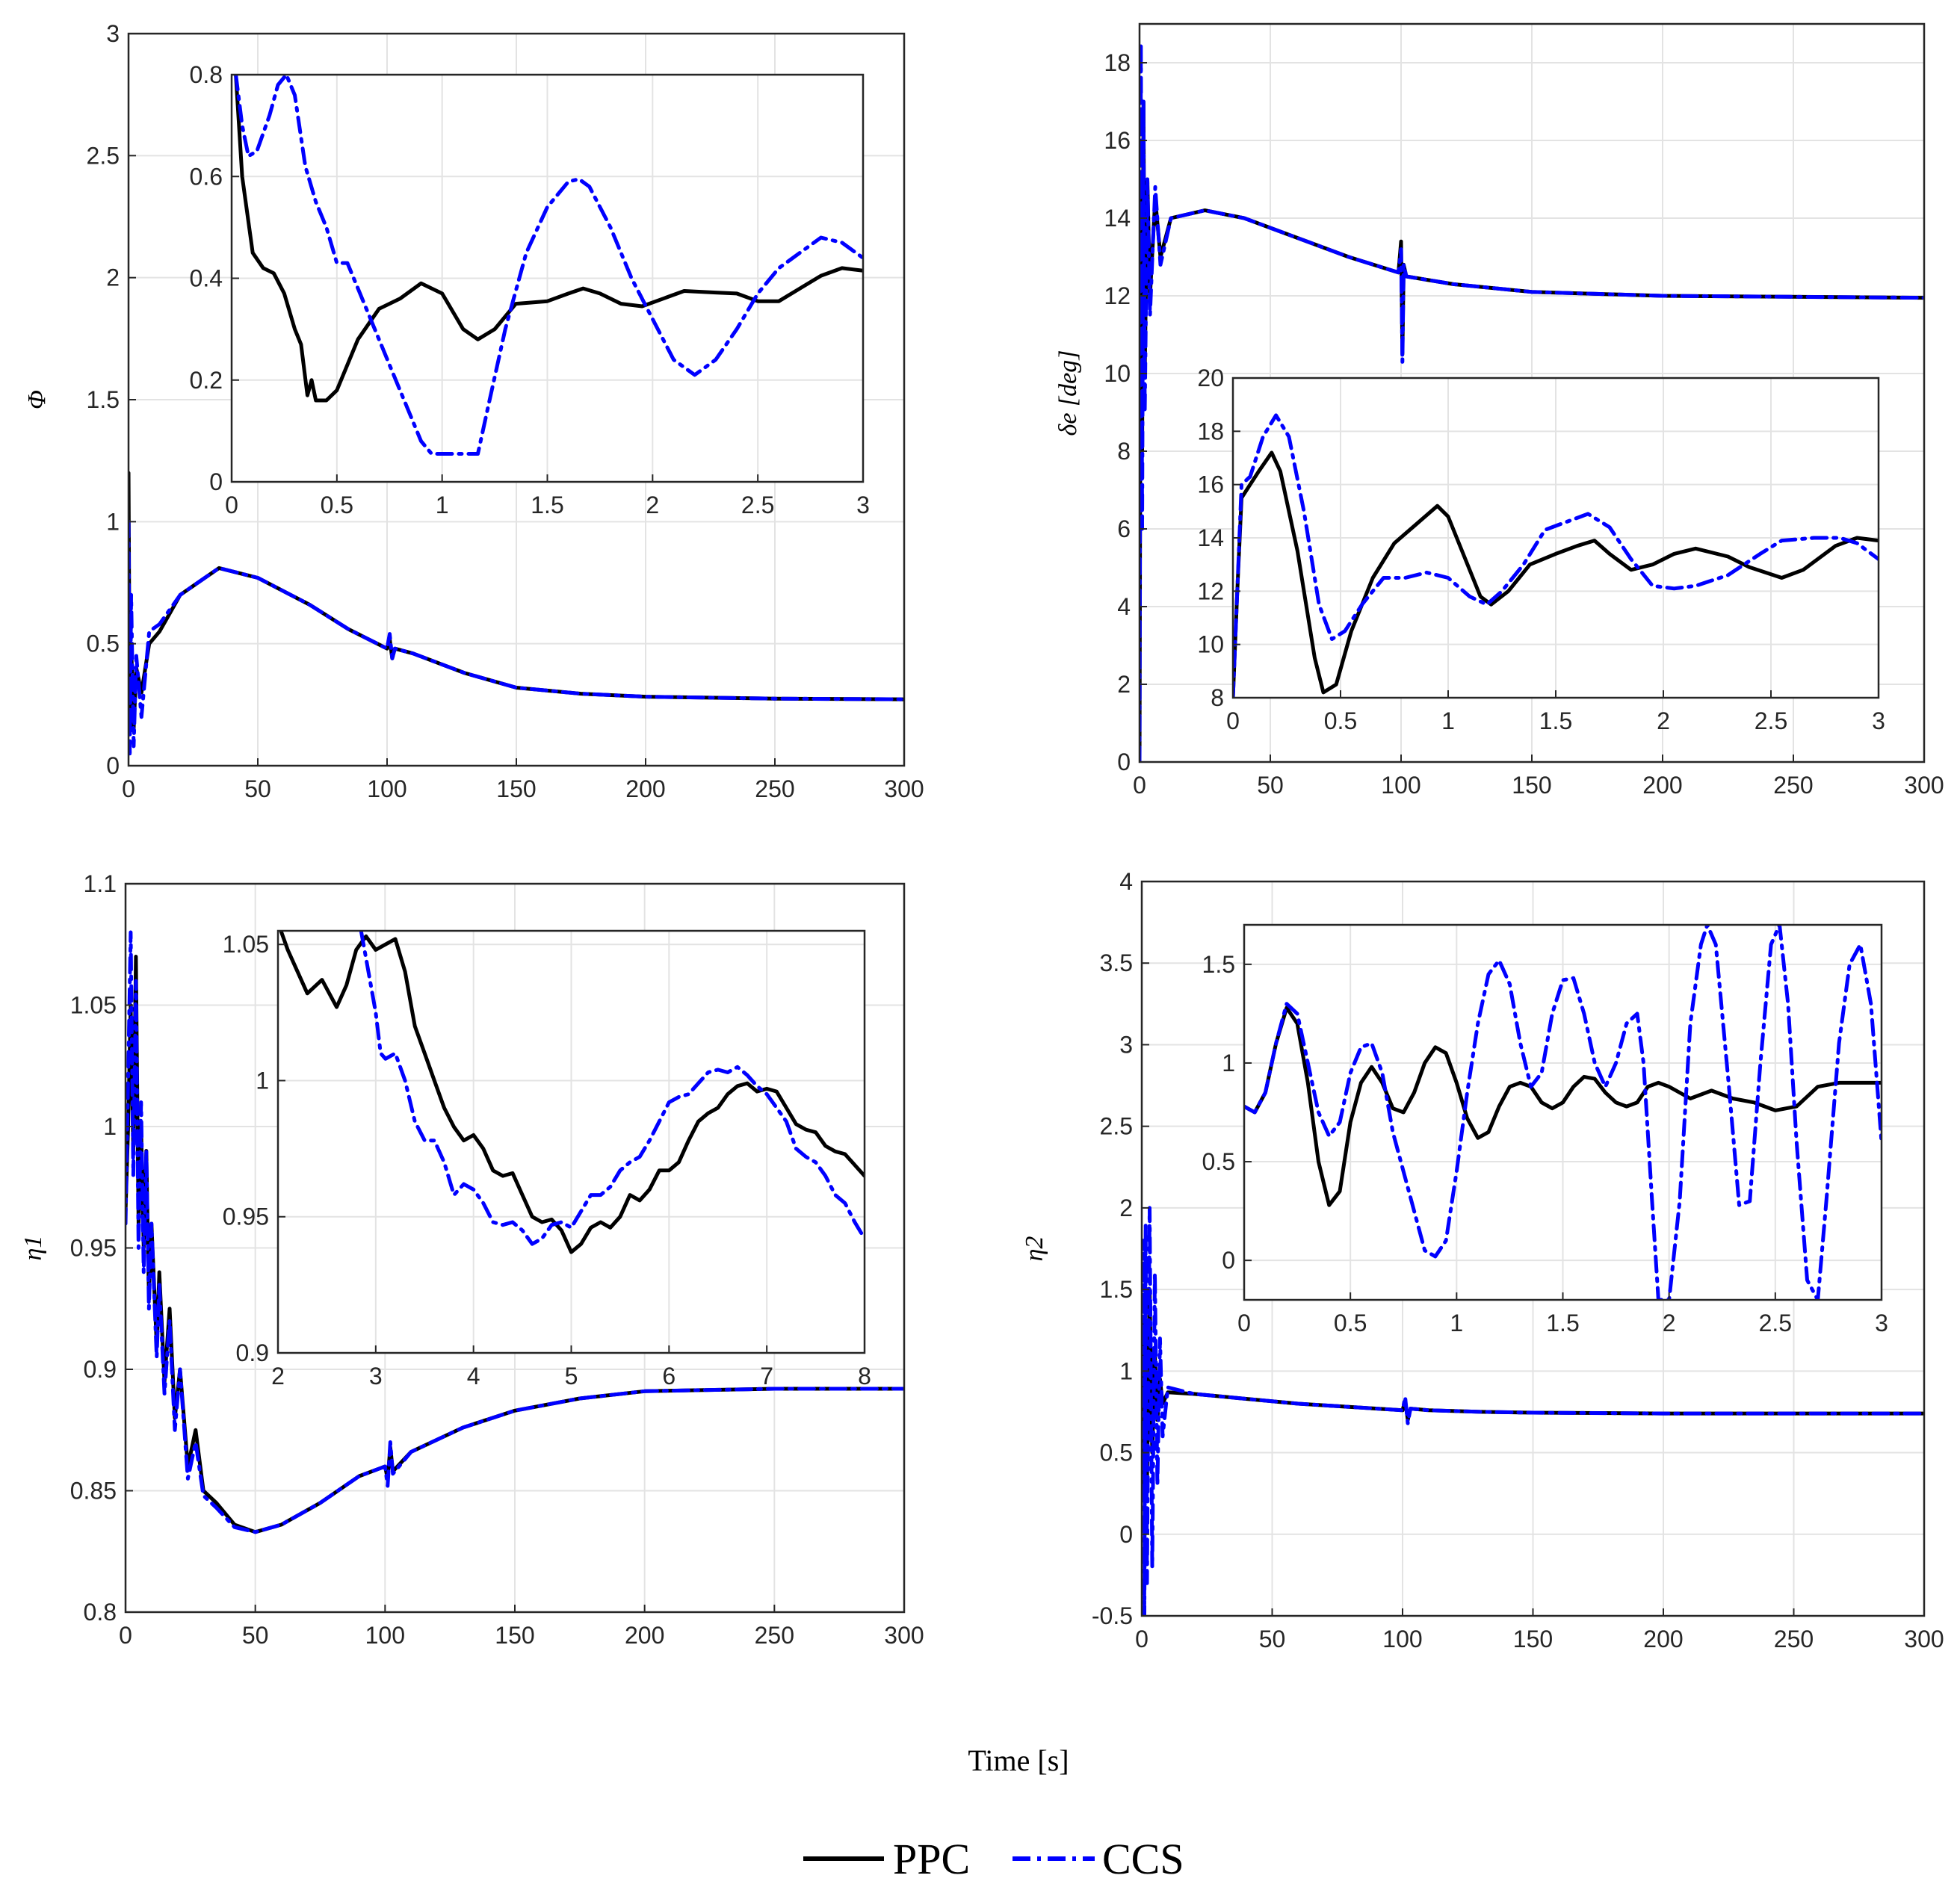 The width and height of the screenshot is (1960, 1896). What do you see at coordinates (1794, 1639) in the screenshot?
I see `eta2-main-x-tick-label: 250` at bounding box center [1794, 1639].